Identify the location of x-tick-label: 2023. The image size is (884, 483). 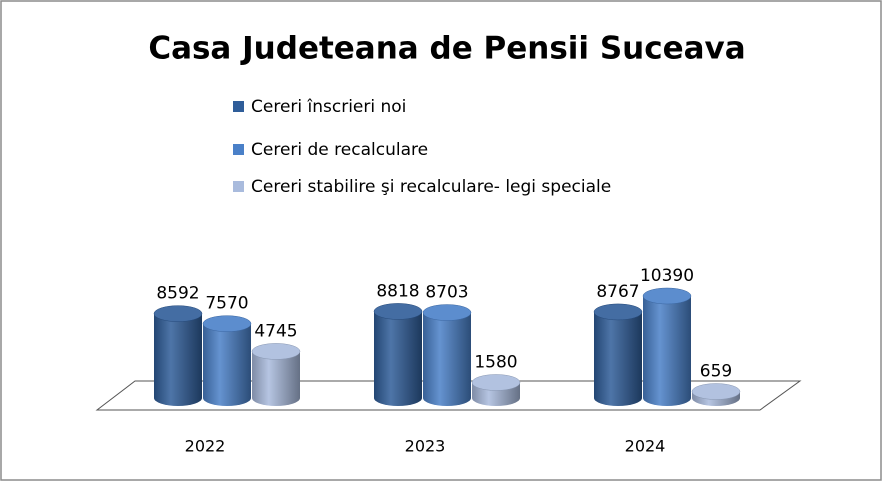
(425, 446).